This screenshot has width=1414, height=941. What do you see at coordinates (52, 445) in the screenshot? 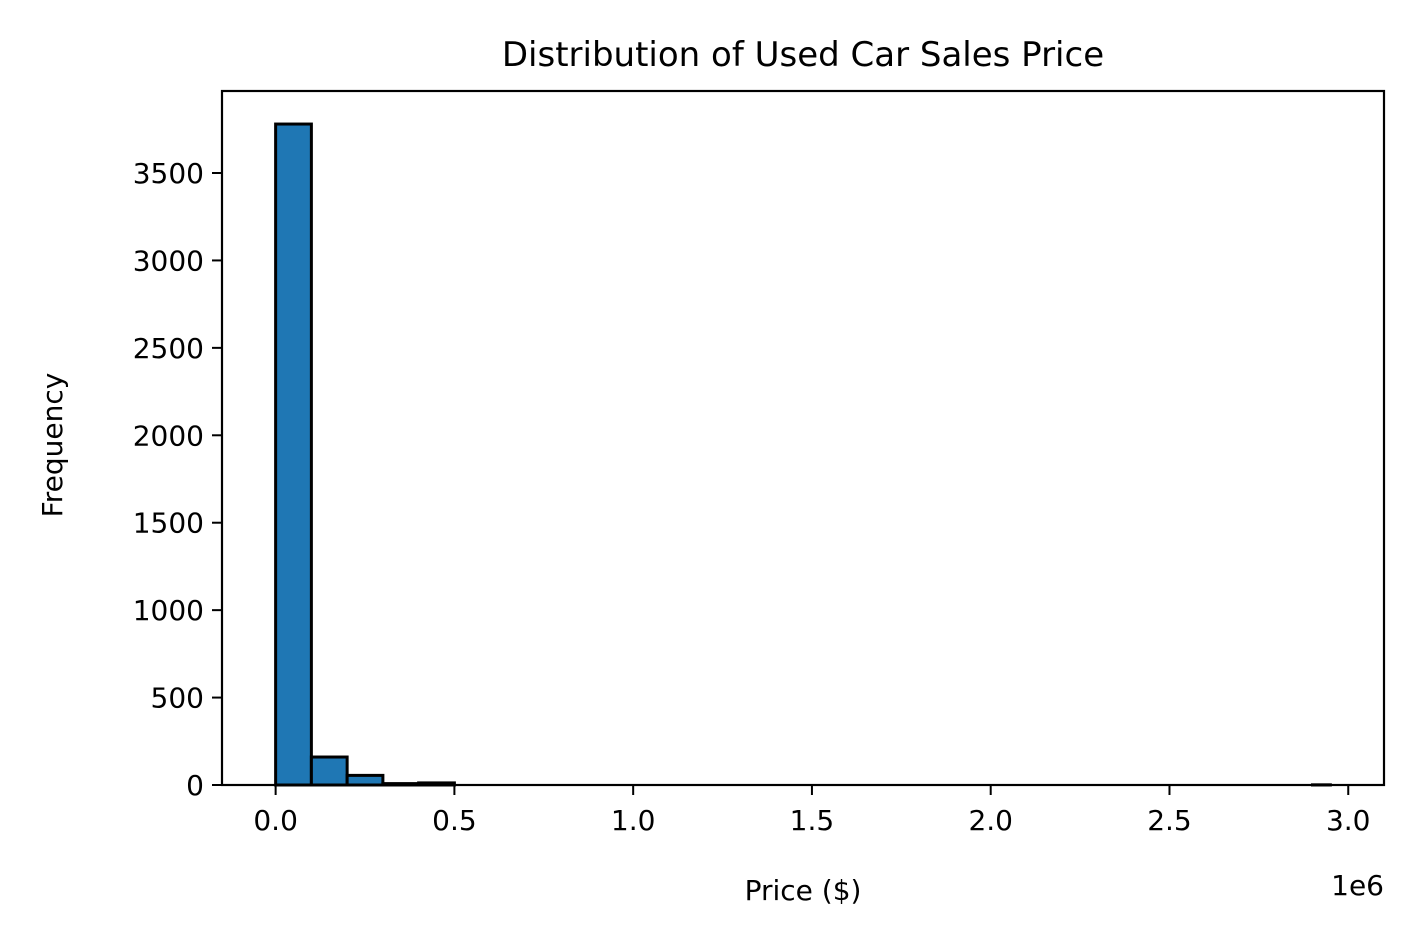
I see `y-axis-label: Frequency` at bounding box center [52, 445].